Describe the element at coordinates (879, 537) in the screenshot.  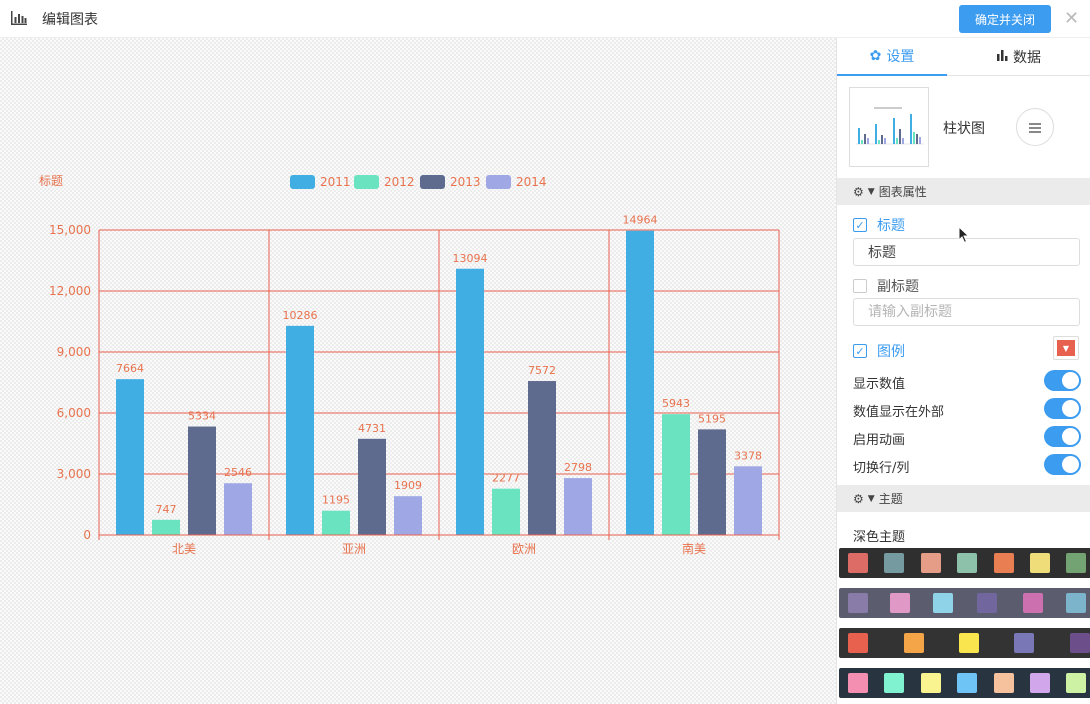
I see `dark-theme-label: 深色主题` at that location.